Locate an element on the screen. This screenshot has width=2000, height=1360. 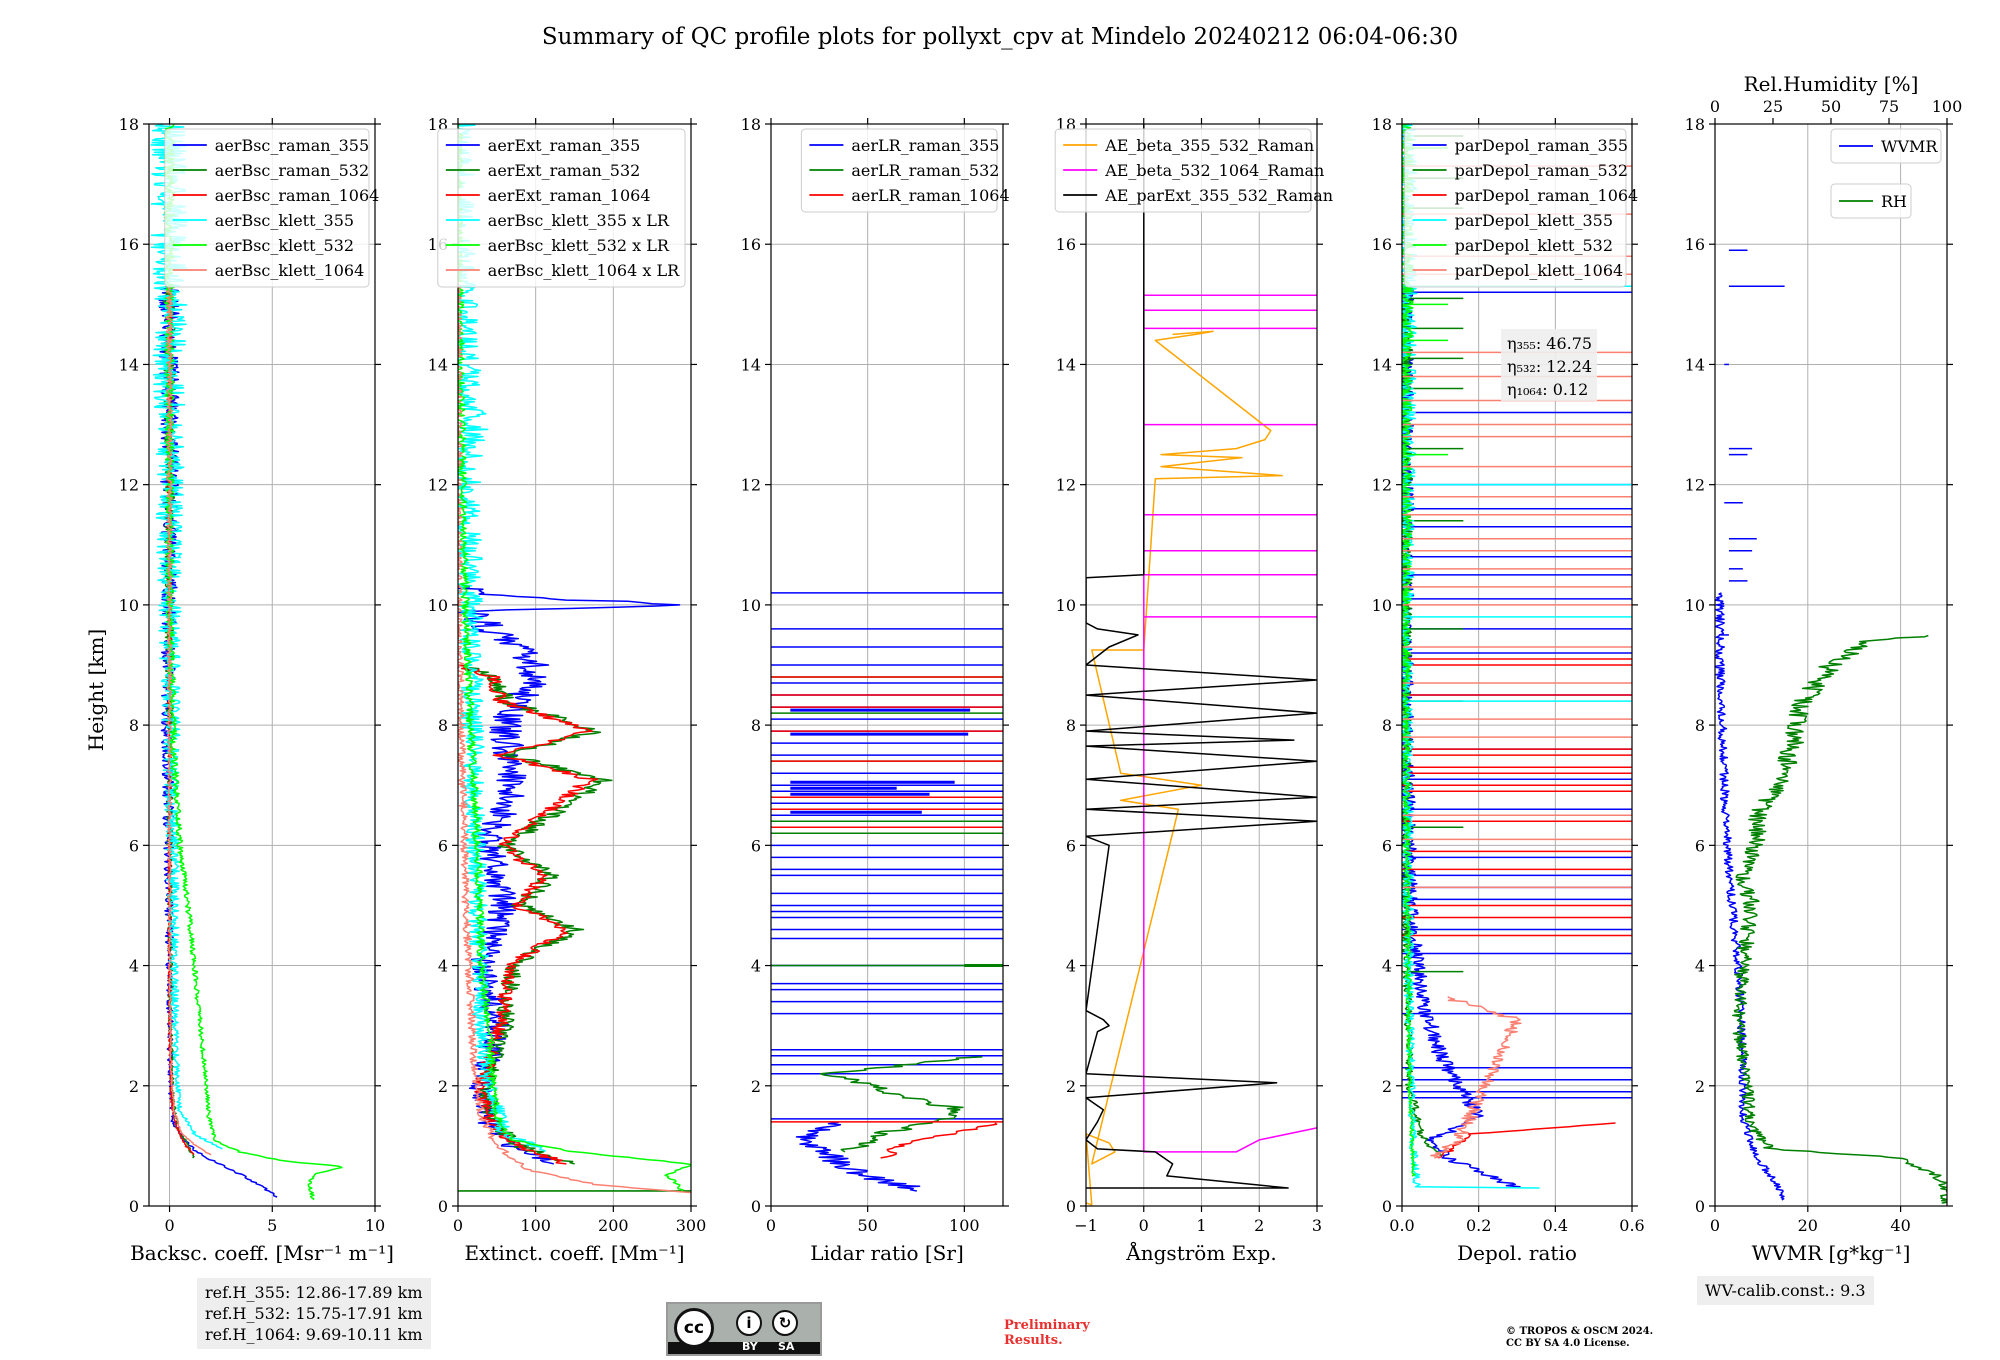
x-tick-label: 3 is located at coordinates (1317, 1225).